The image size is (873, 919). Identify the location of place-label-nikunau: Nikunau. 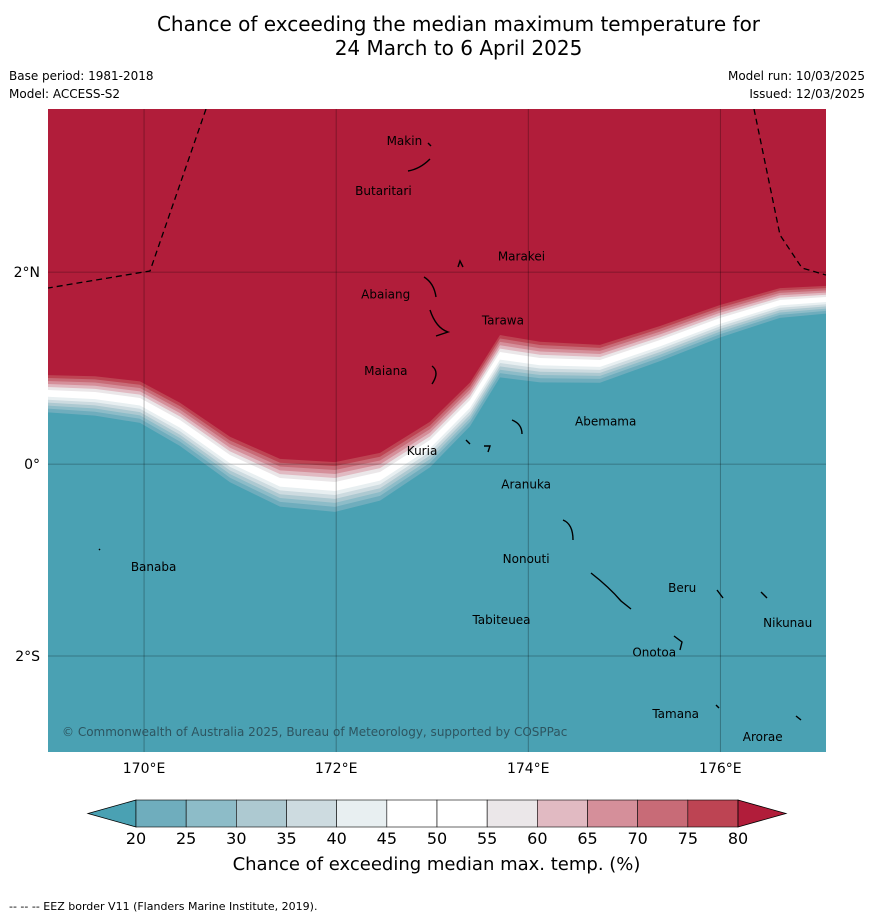
(787, 623).